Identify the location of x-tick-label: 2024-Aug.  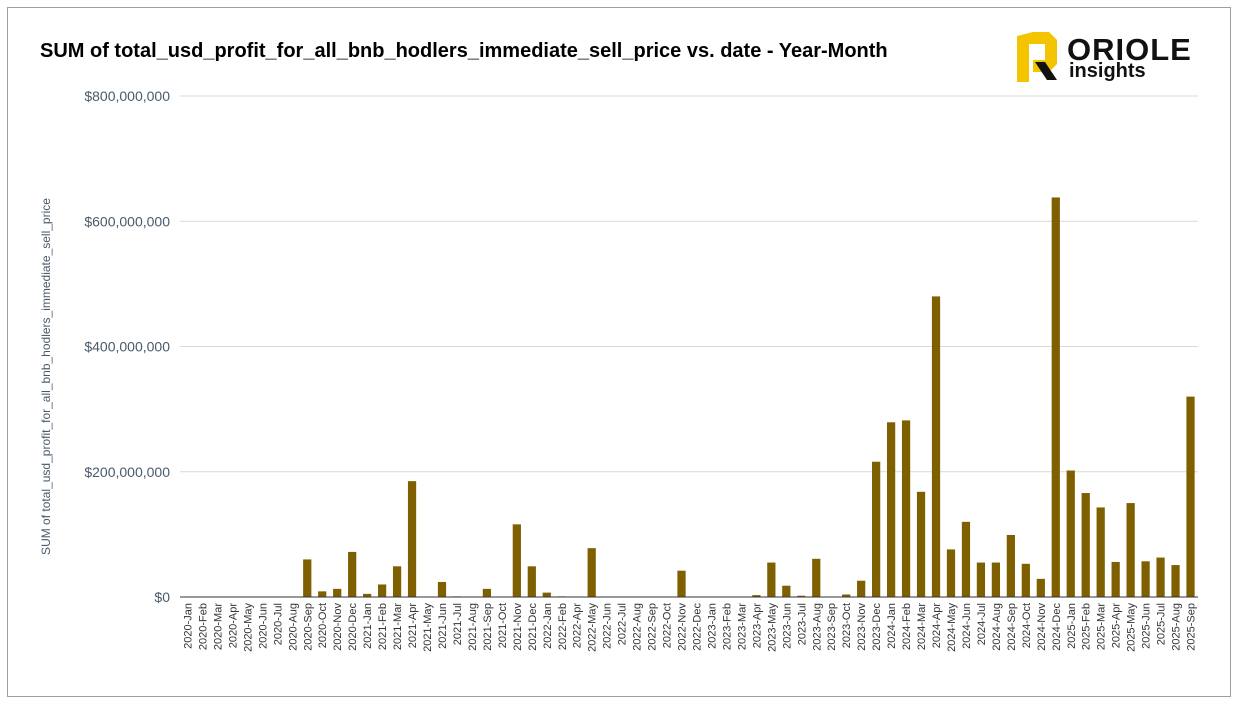
(997, 627).